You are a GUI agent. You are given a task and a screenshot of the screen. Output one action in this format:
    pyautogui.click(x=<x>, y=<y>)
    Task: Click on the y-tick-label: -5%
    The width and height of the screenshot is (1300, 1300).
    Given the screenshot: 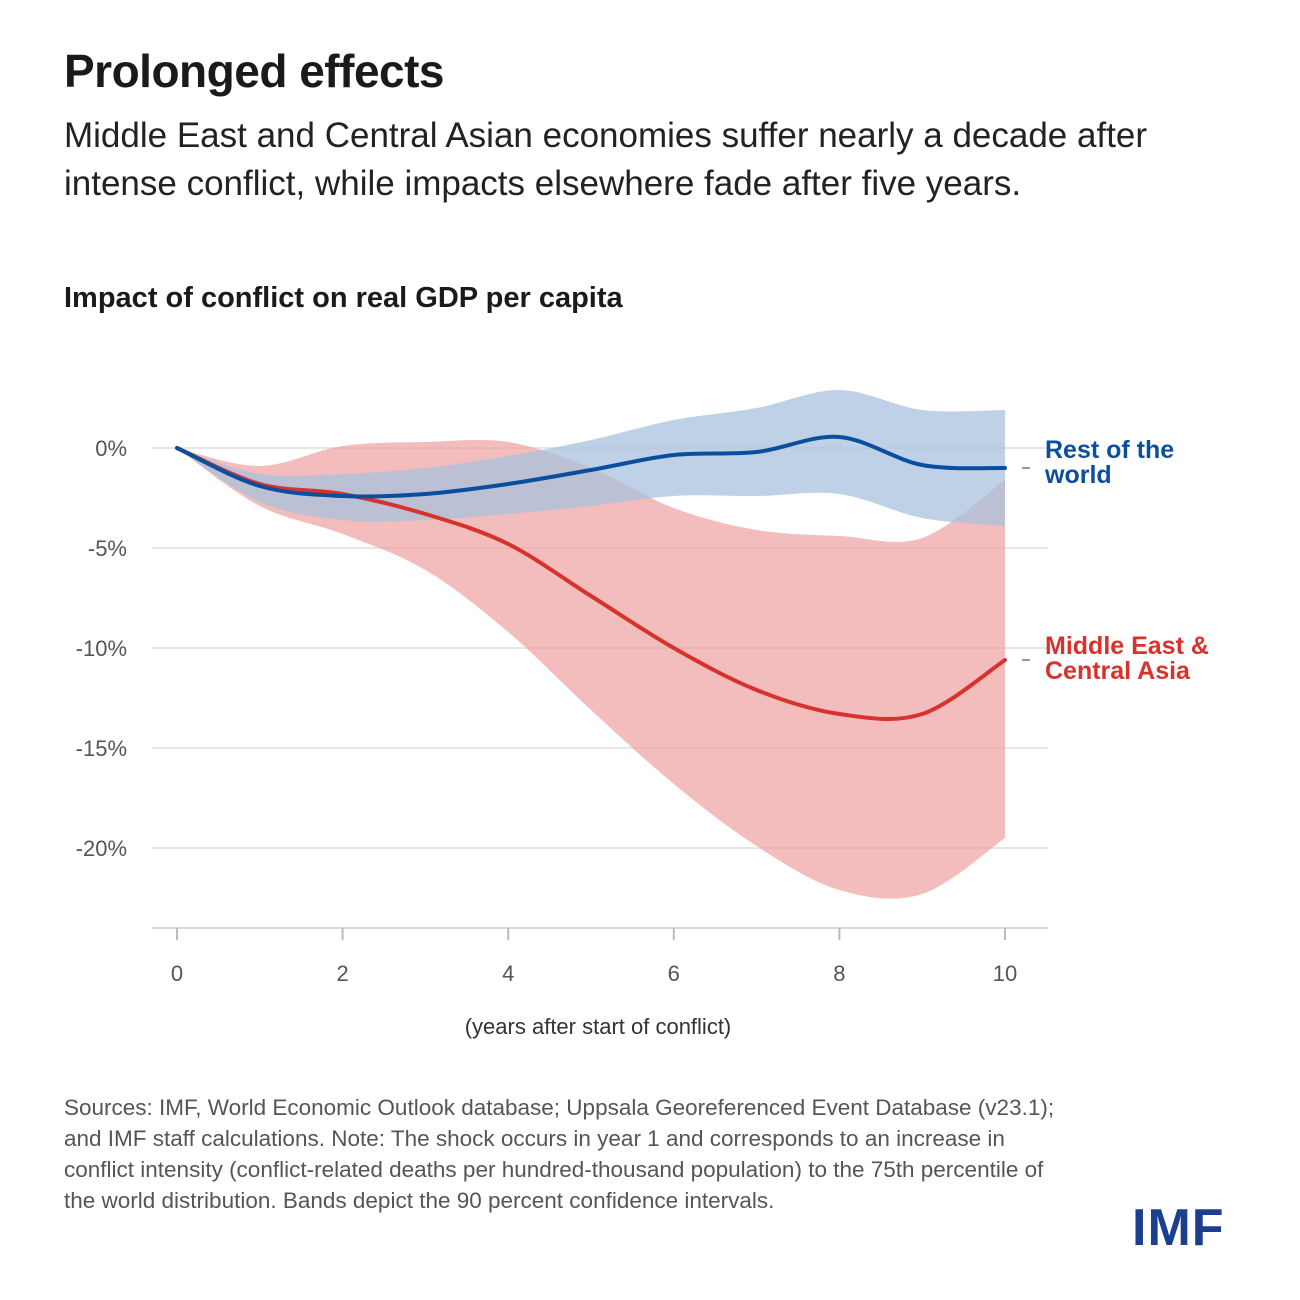 What is the action you would take?
    pyautogui.click(x=107, y=548)
    